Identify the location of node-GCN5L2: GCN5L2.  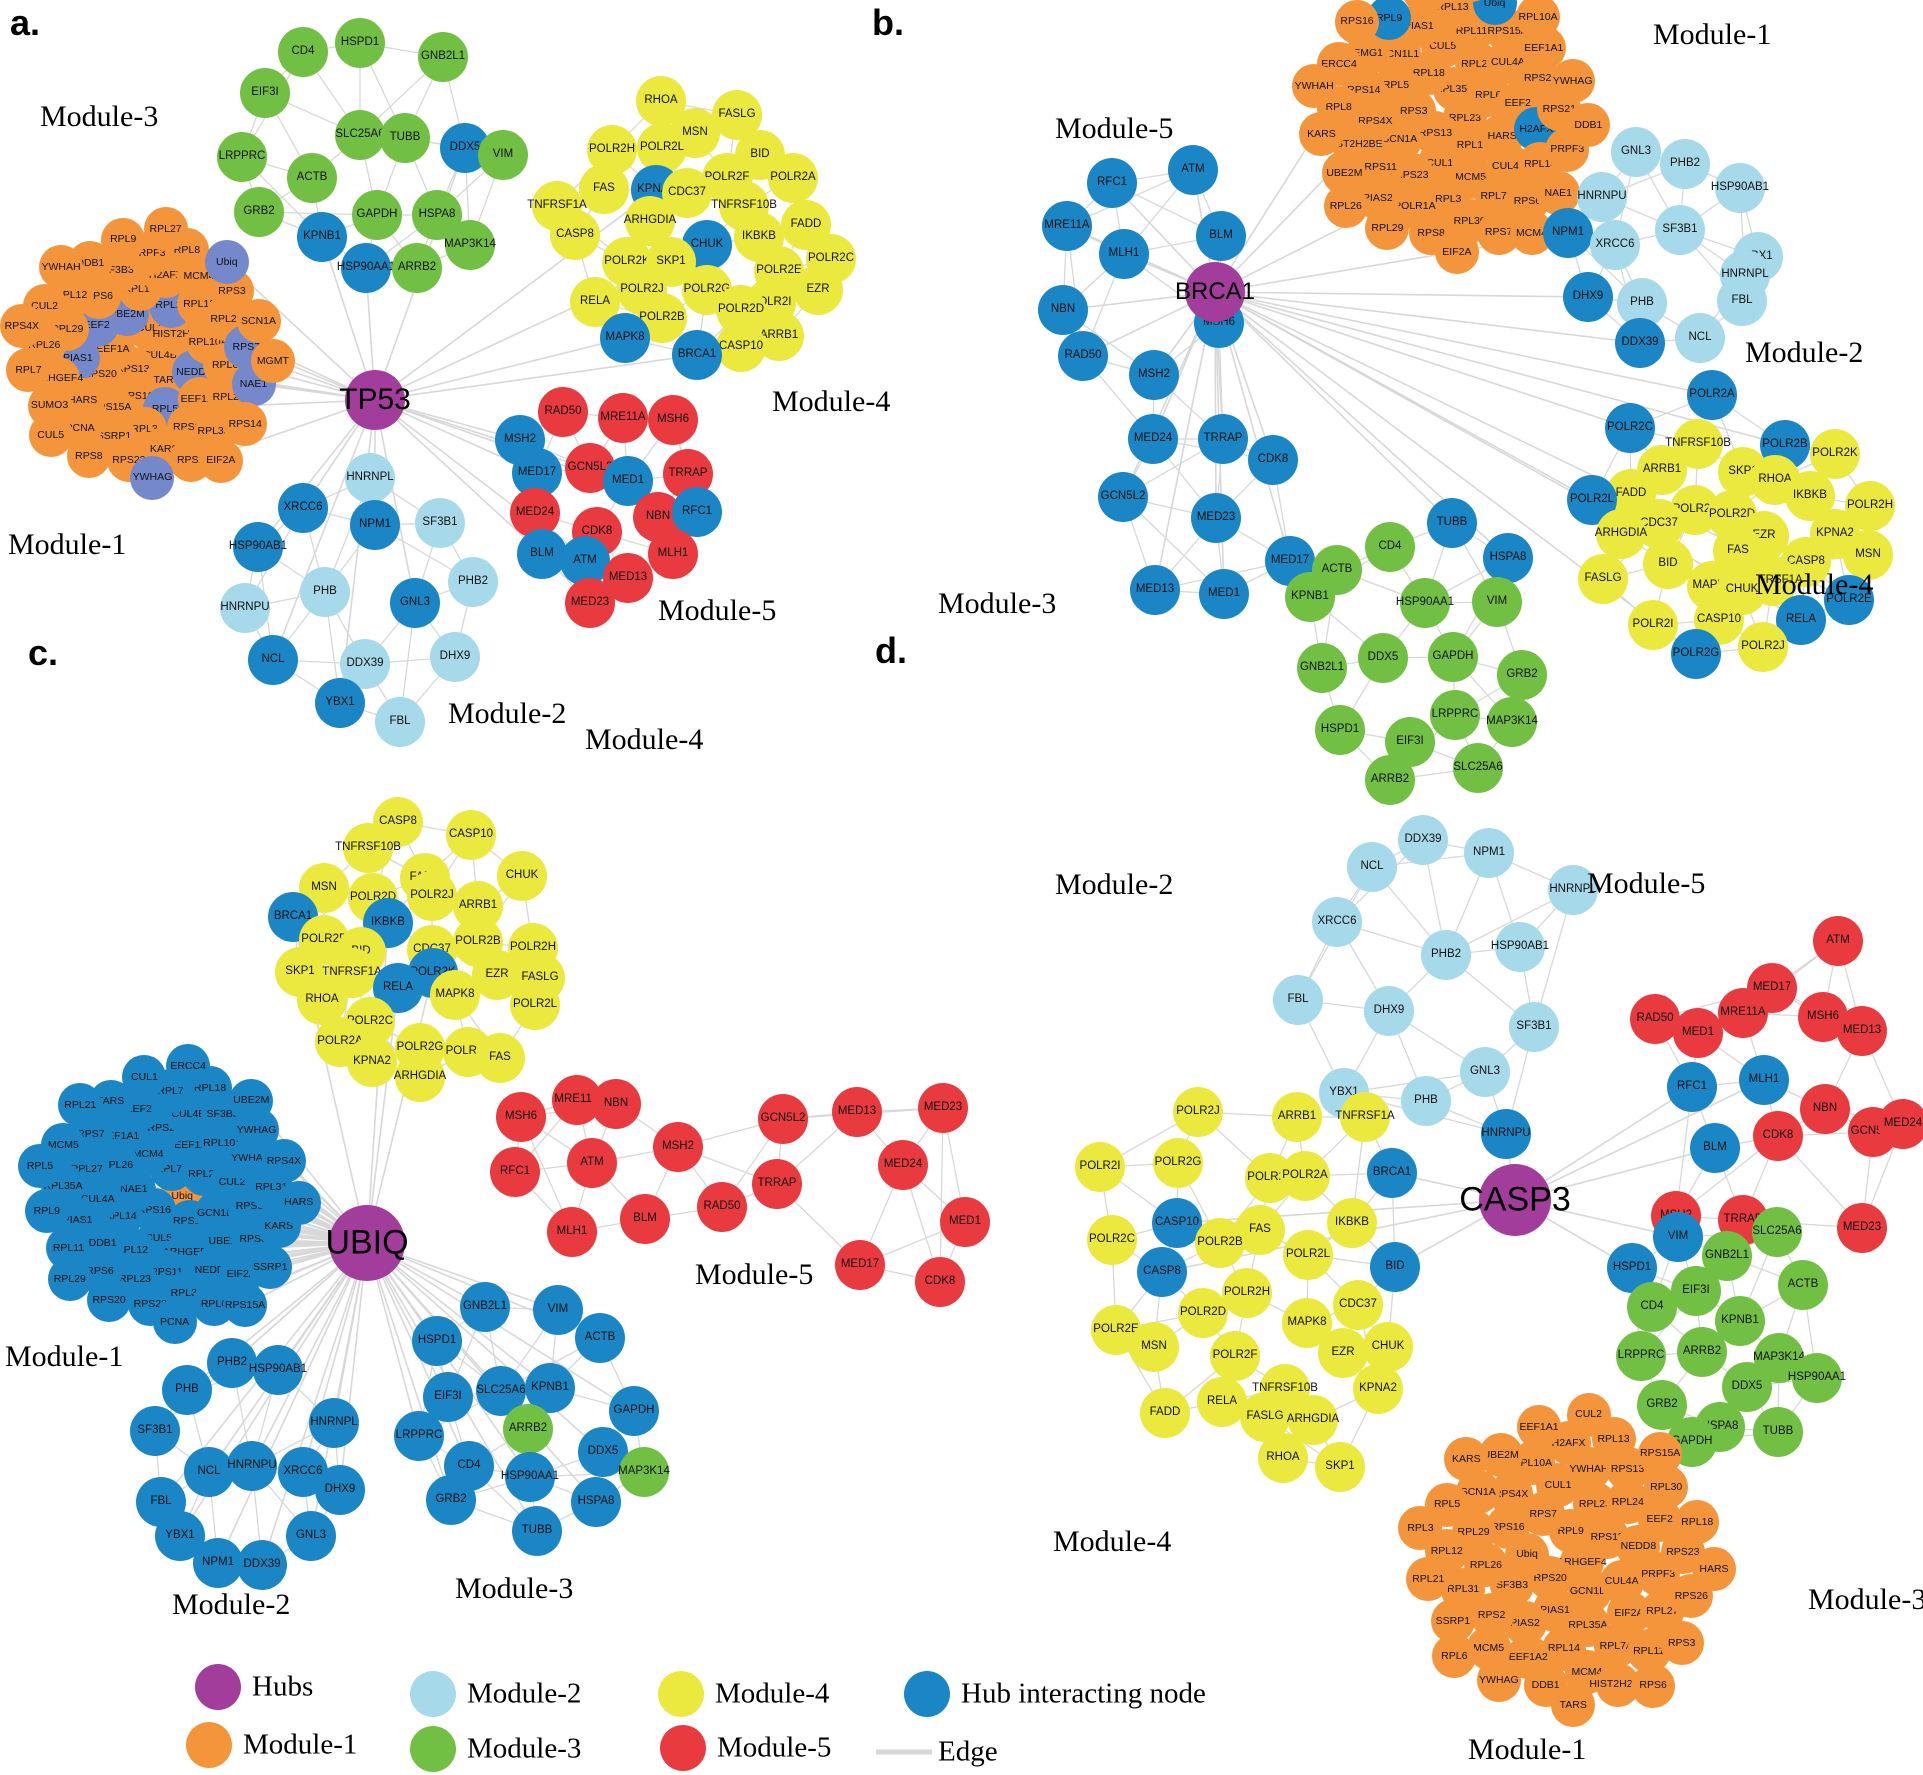
(783, 1119).